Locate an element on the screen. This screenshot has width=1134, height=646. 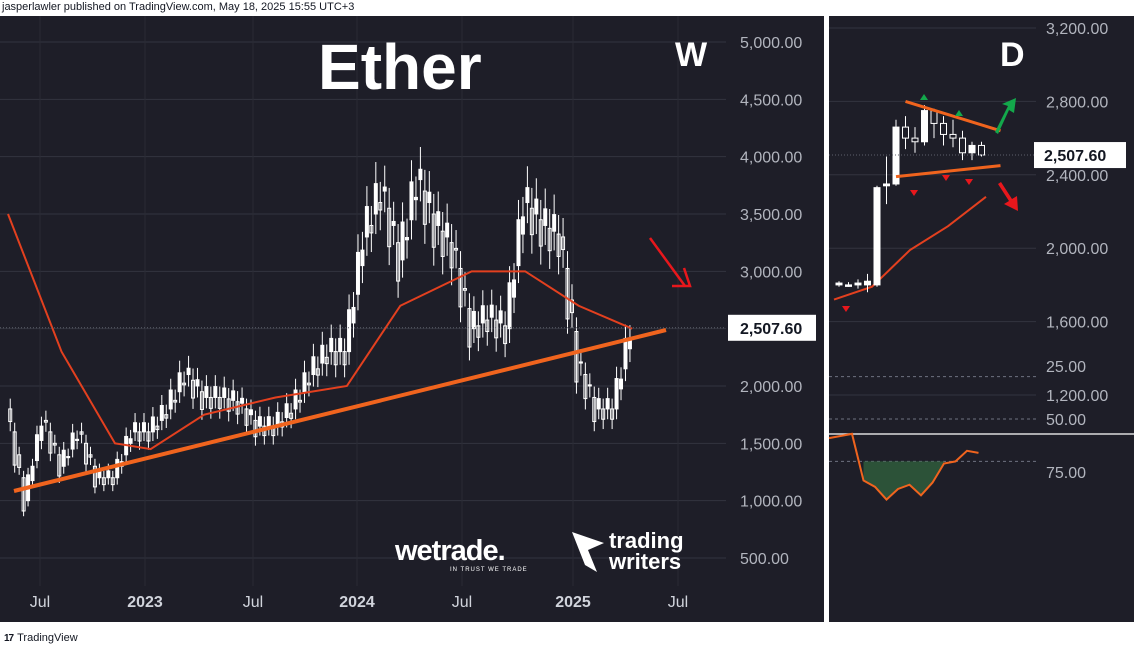
wetrade-tagline: IN TRUST WE TRADE is located at coordinates (489, 570).